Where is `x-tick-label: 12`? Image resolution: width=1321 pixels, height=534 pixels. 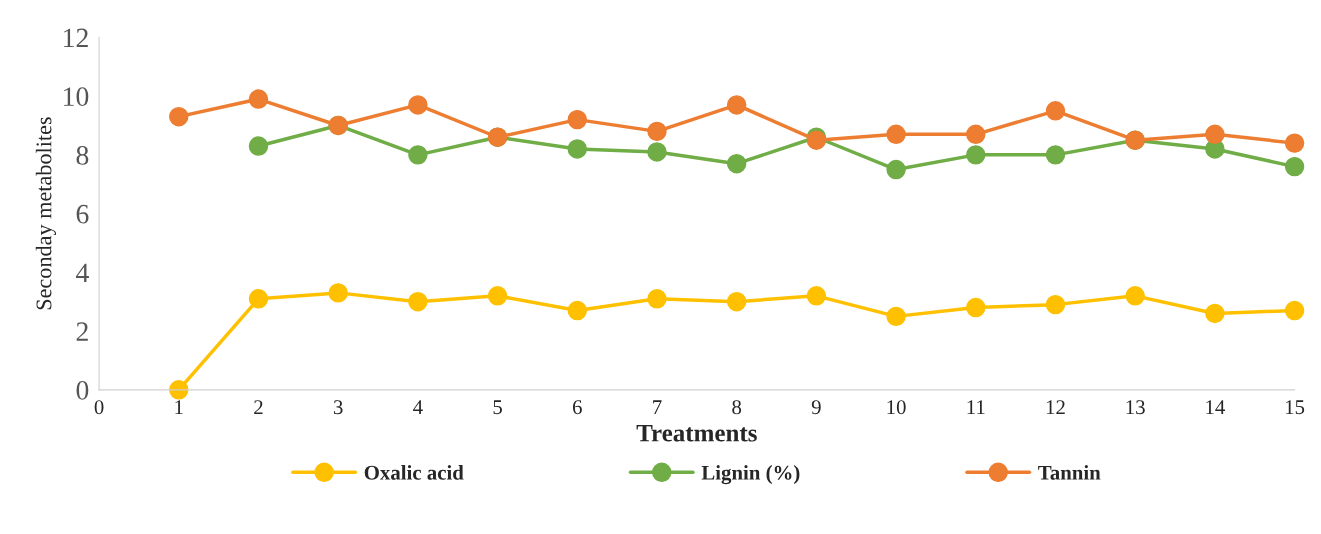 x-tick-label: 12 is located at coordinates (1055, 407).